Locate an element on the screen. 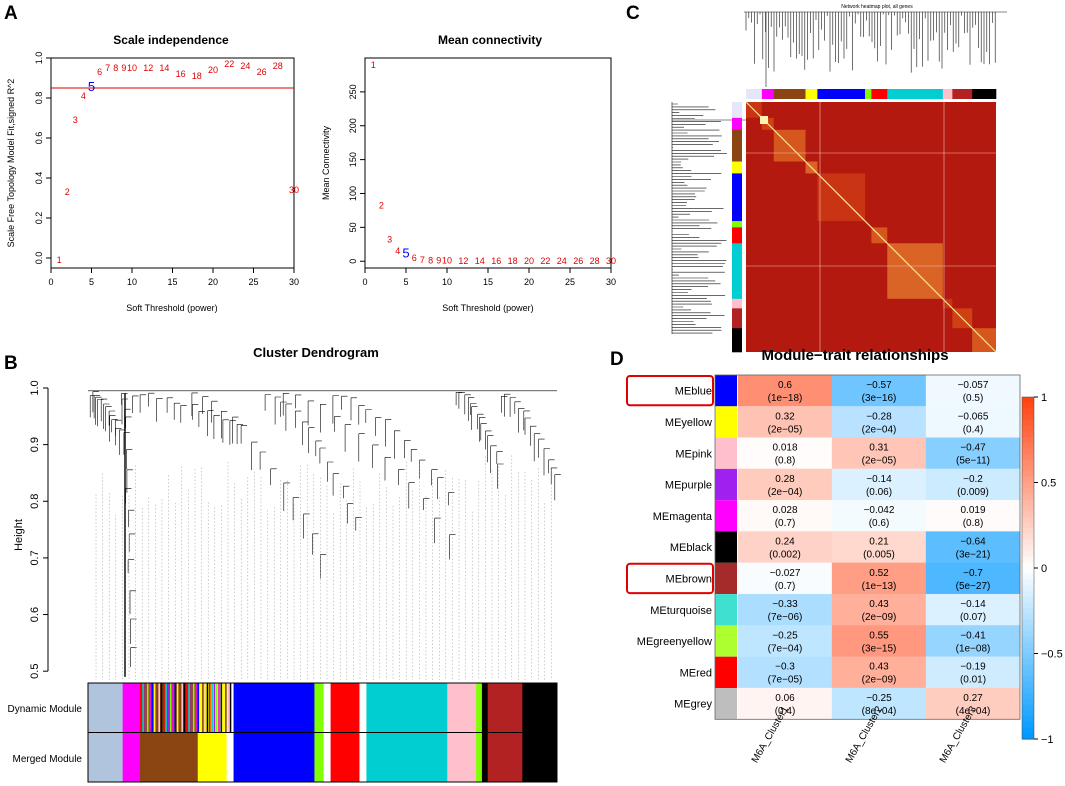  power-point: 16 is located at coordinates (496, 261).